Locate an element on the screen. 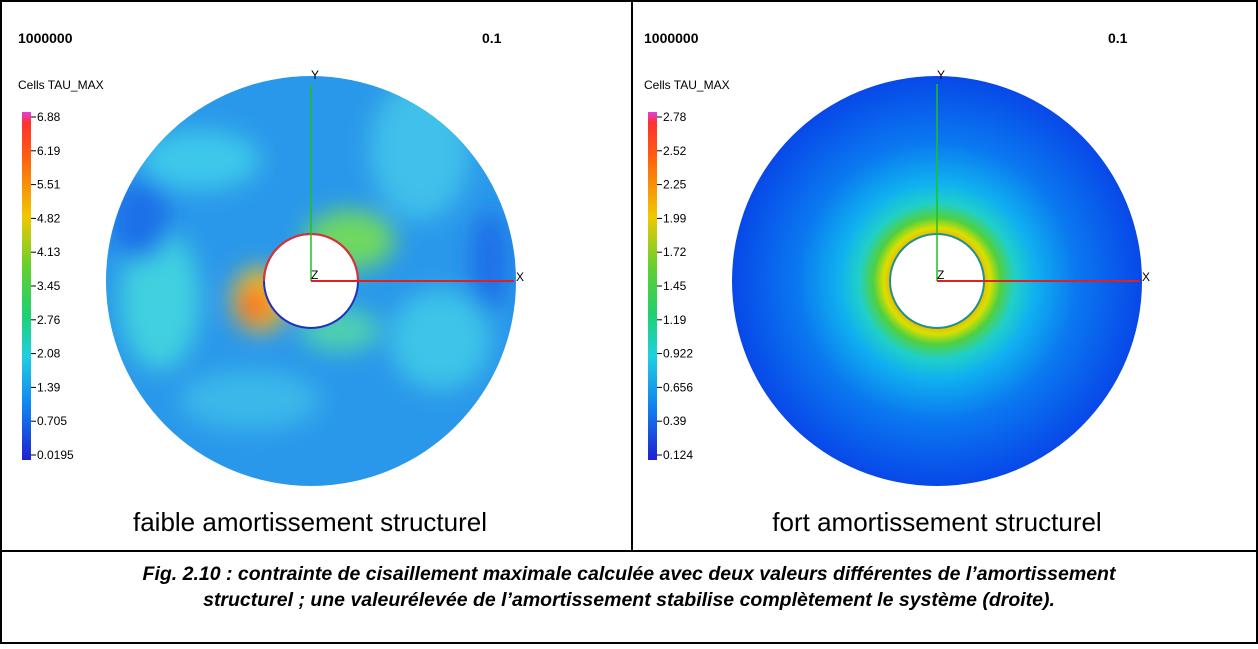  colorbar-label: 2.25 is located at coordinates (675, 185).